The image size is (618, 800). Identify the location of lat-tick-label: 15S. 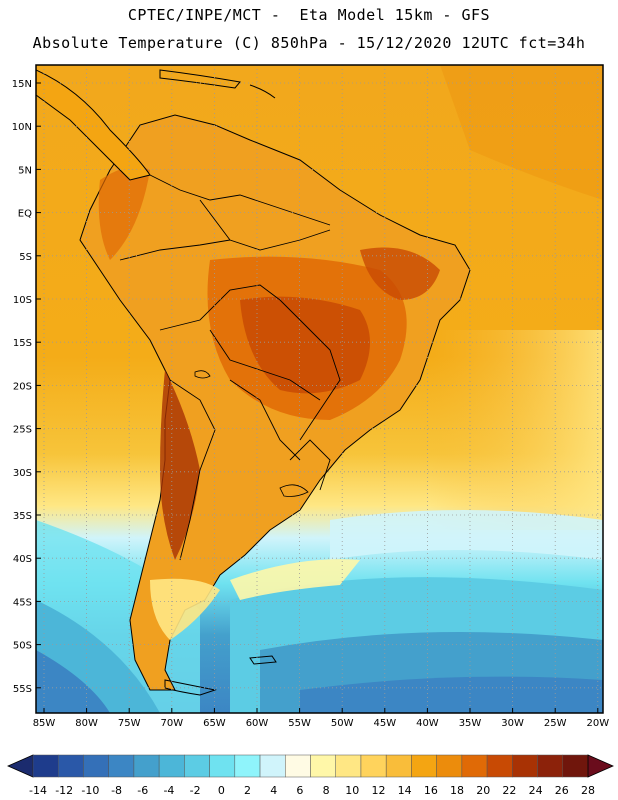
(22, 343).